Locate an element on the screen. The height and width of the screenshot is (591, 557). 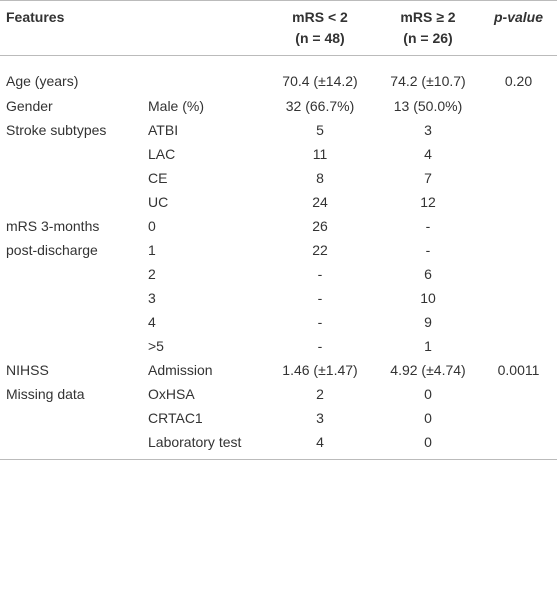
cell: 6 is located at coordinates (428, 273).